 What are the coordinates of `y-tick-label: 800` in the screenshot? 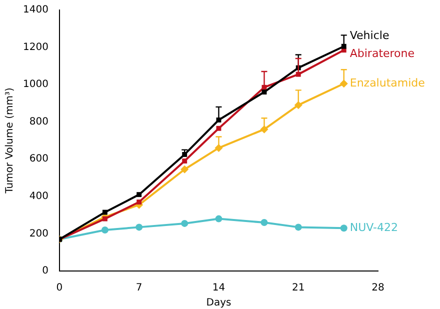 It's located at (38, 122).